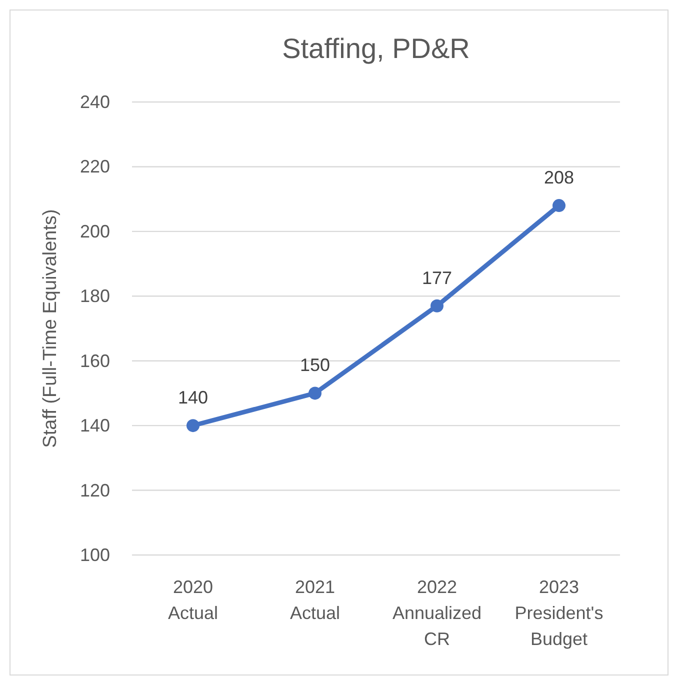 Image resolution: width=673 pixels, height=681 pixels. What do you see at coordinates (193, 398) in the screenshot?
I see `data-label: 140` at bounding box center [193, 398].